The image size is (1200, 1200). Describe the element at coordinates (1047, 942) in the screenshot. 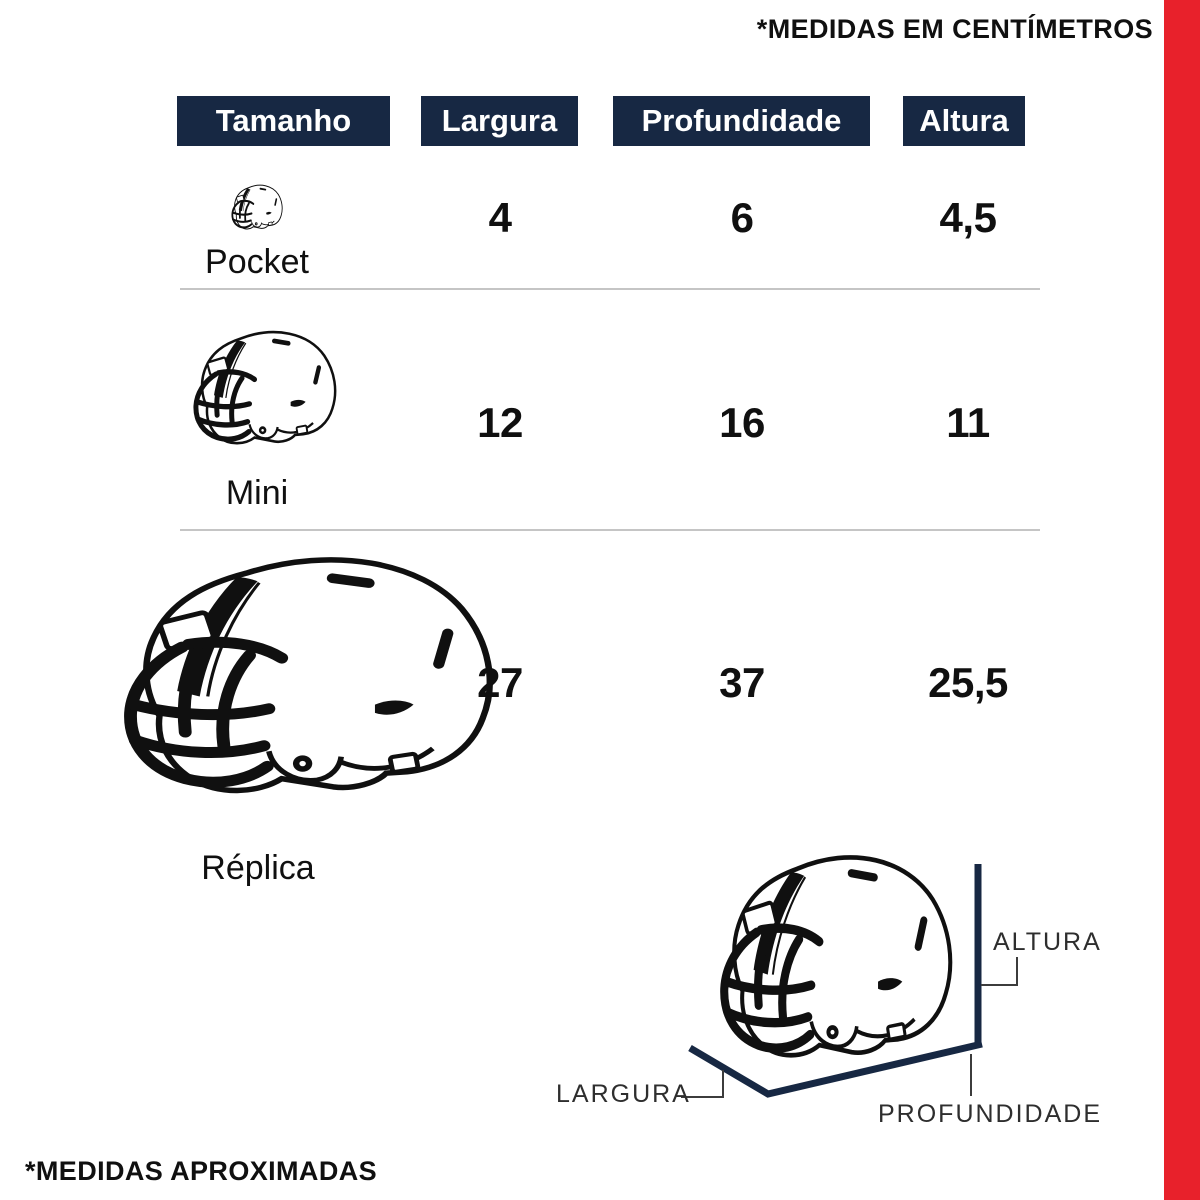

I see `altura-dimension-label: ALTURA` at that location.